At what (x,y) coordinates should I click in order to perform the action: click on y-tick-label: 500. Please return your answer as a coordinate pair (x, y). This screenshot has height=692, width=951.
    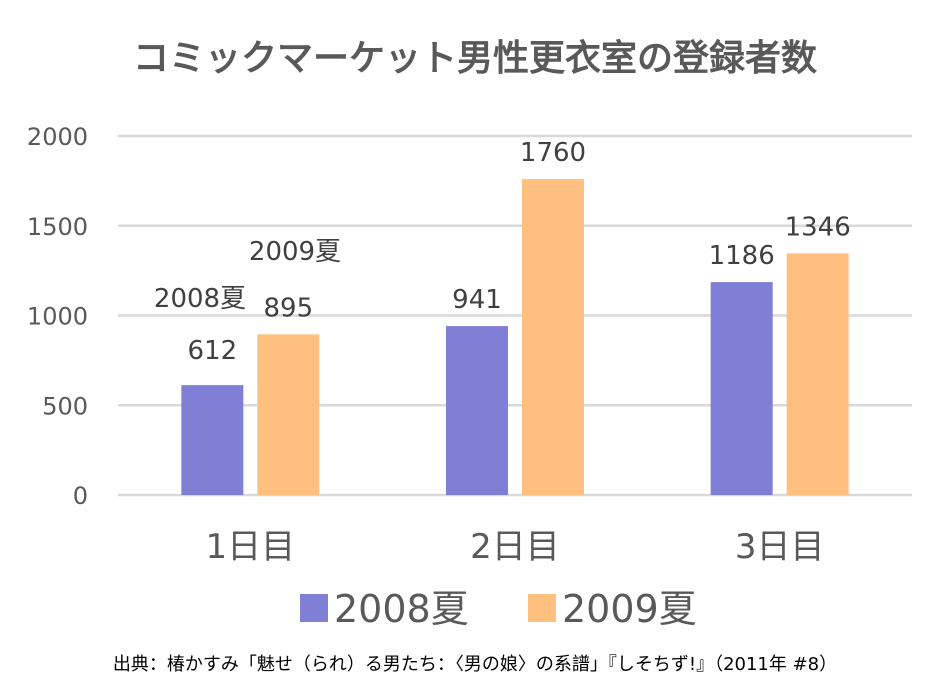
    Looking at the image, I should click on (65, 406).